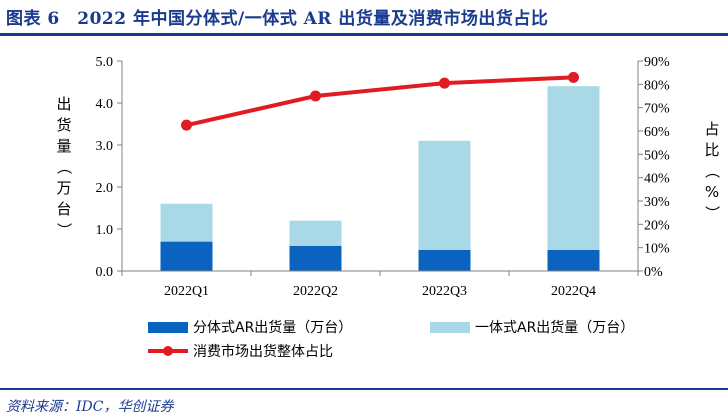  I want to click on svg-text: 比, so click(711, 150).